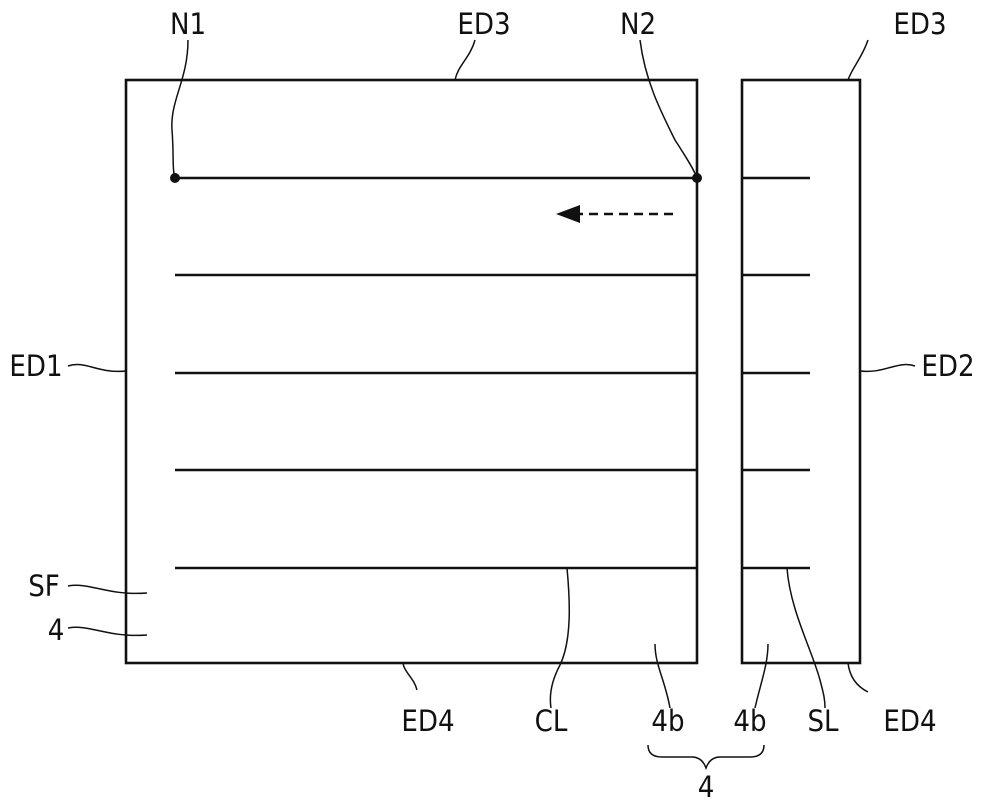  What do you see at coordinates (410, 676) in the screenshot?
I see `leader-ed4-left` at bounding box center [410, 676].